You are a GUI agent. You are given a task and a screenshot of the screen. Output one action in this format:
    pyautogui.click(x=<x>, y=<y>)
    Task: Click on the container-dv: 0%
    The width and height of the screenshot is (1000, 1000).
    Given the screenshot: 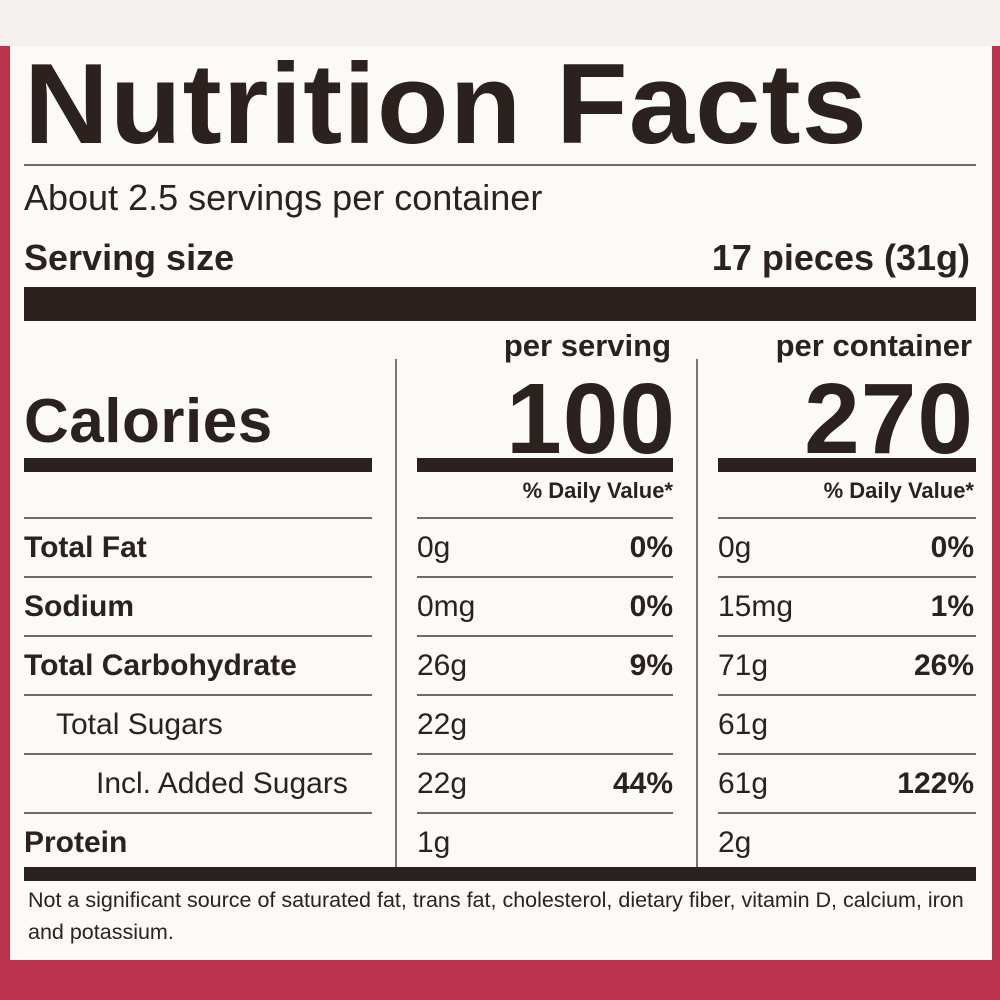 What is the action you would take?
    pyautogui.click(x=952, y=547)
    